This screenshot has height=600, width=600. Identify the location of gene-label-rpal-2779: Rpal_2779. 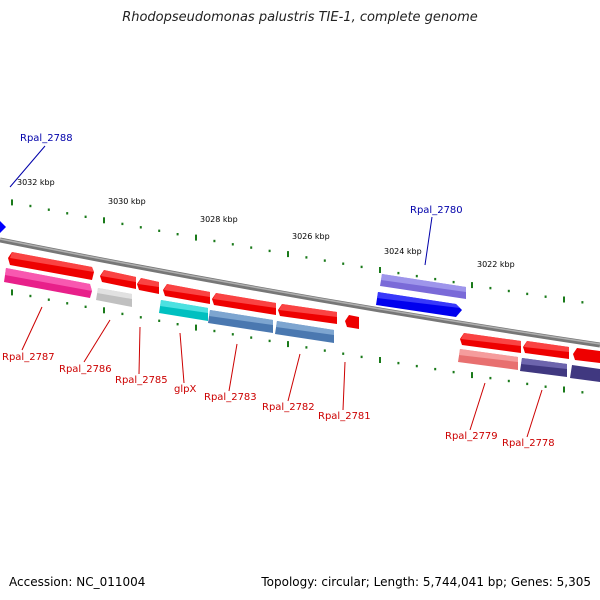
(471, 436).